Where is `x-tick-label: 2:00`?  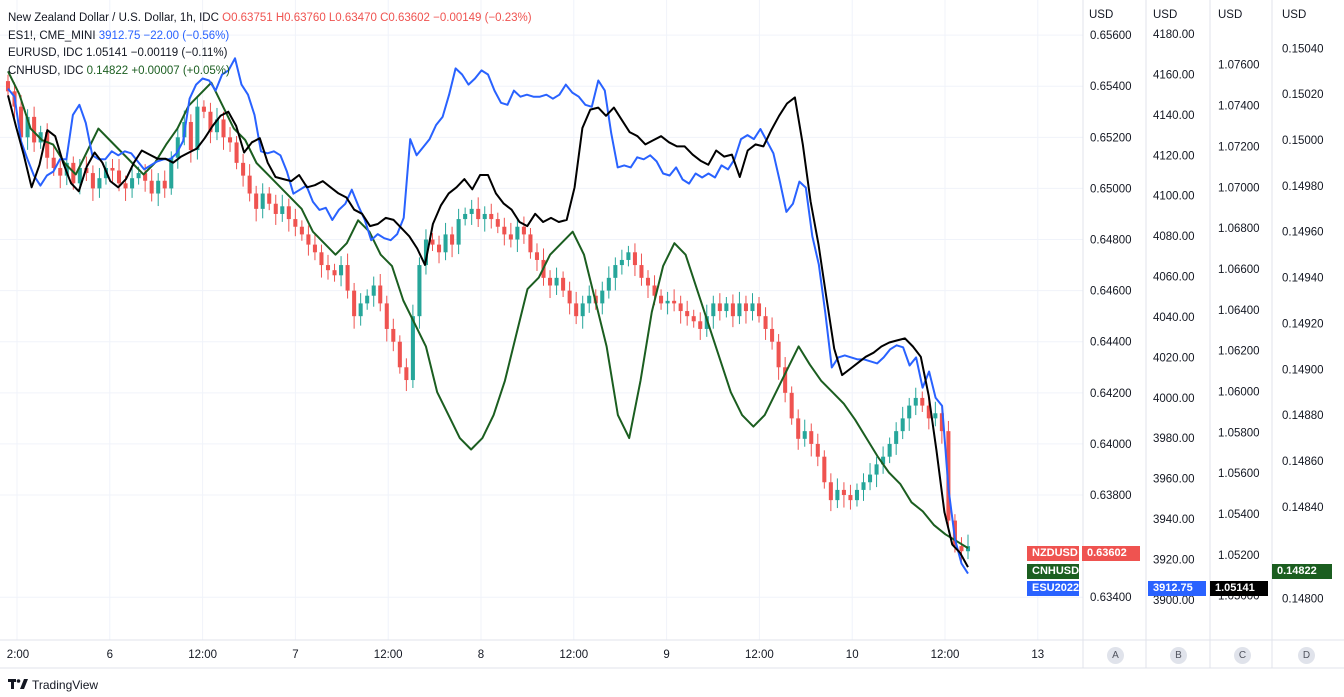
x-tick-label: 2:00 is located at coordinates (18, 655).